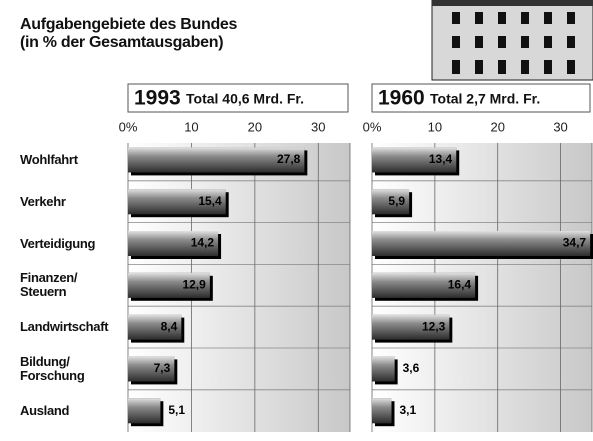  I want to click on value-label: 5,1, so click(176, 410).